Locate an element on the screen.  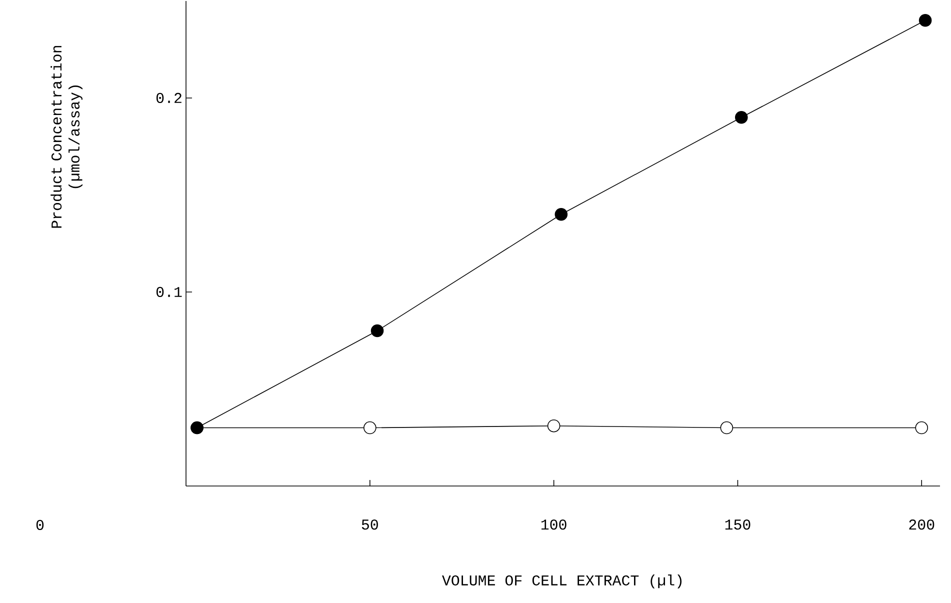
x-tick-label: 200 is located at coordinates (921, 525).